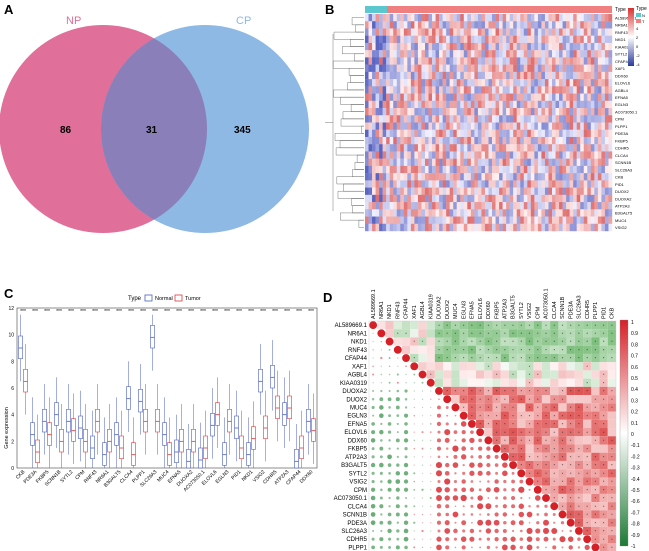 Image resolution: width=649 pixels, height=551 pixels. What do you see at coordinates (135, 299) in the screenshot?
I see `boxplot-legend-title: Type` at bounding box center [135, 299].